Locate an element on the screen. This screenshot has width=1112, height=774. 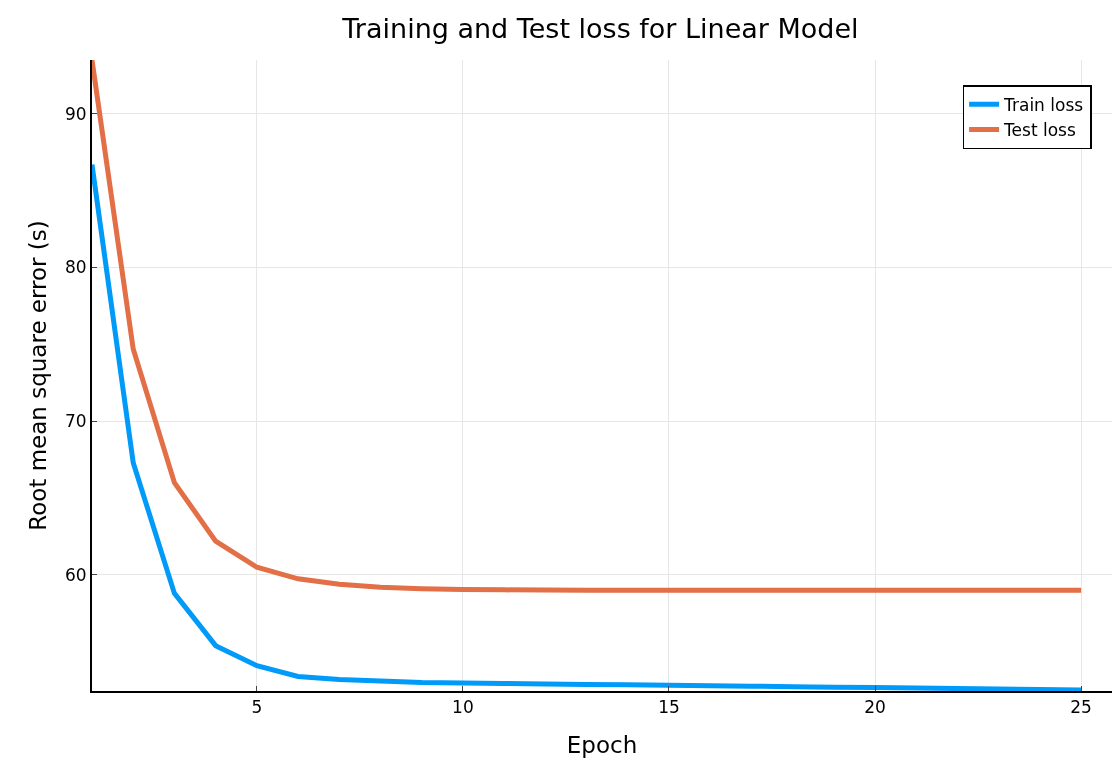
x-tick-label: 25 is located at coordinates (1081, 707).